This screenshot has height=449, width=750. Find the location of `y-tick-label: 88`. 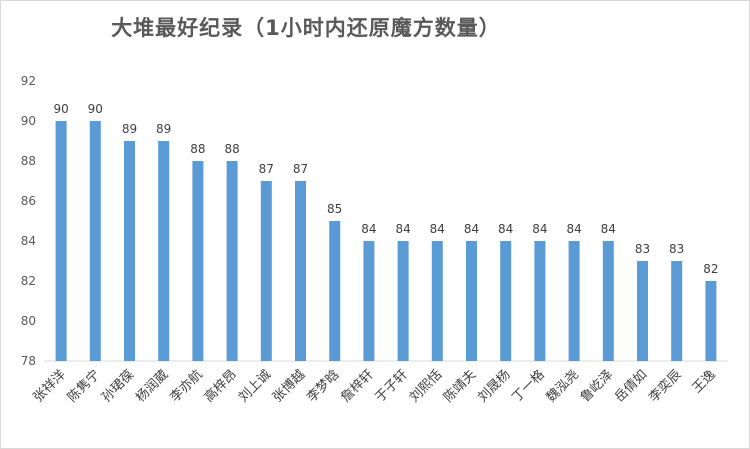

y-tick-label: 88 is located at coordinates (28, 161).